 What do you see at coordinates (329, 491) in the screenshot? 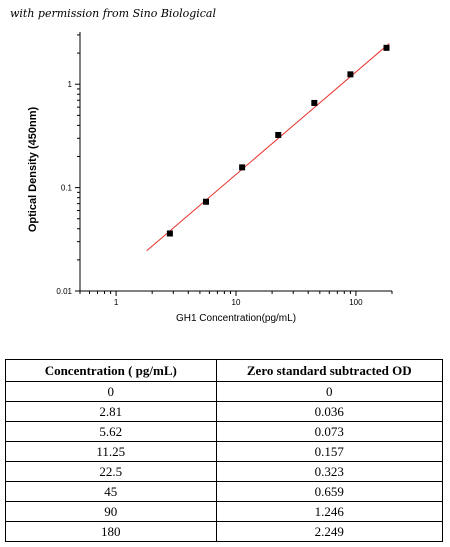
I see `cell-od: 0.659` at bounding box center [329, 491].